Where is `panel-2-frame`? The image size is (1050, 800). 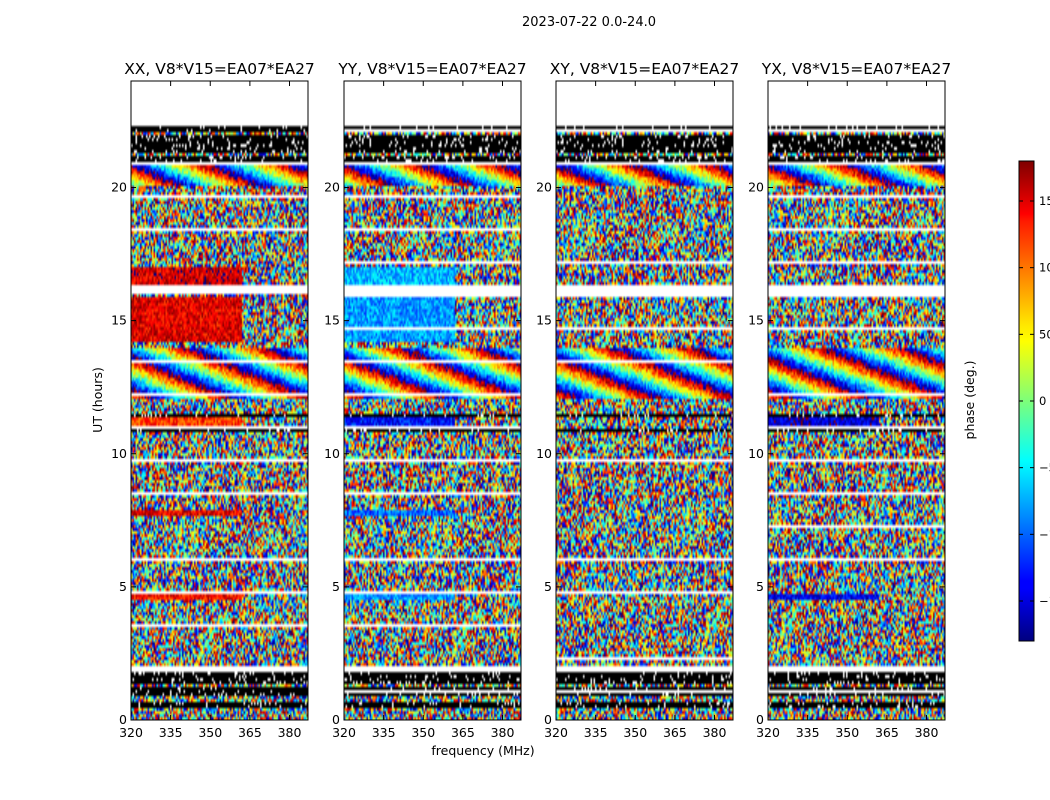
panel-2-frame is located at coordinates (432, 400).